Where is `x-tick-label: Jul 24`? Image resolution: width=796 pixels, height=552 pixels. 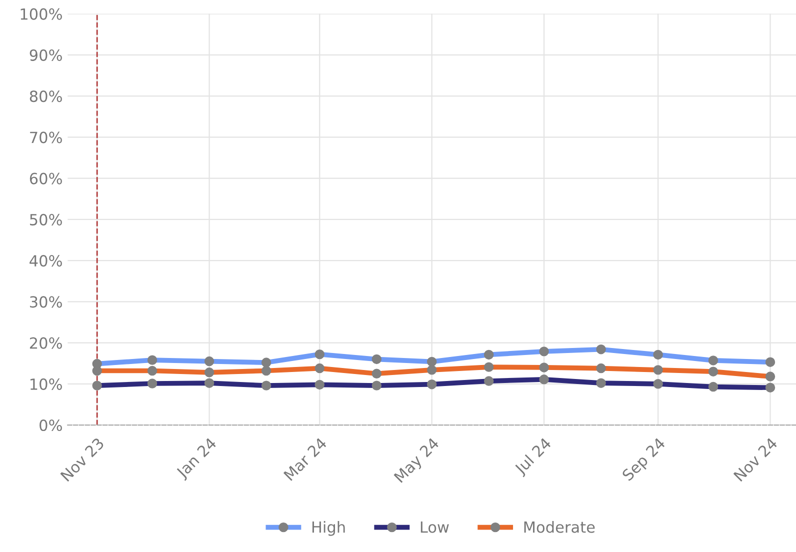 x-tick-label: Jul 24 is located at coordinates (533, 457).